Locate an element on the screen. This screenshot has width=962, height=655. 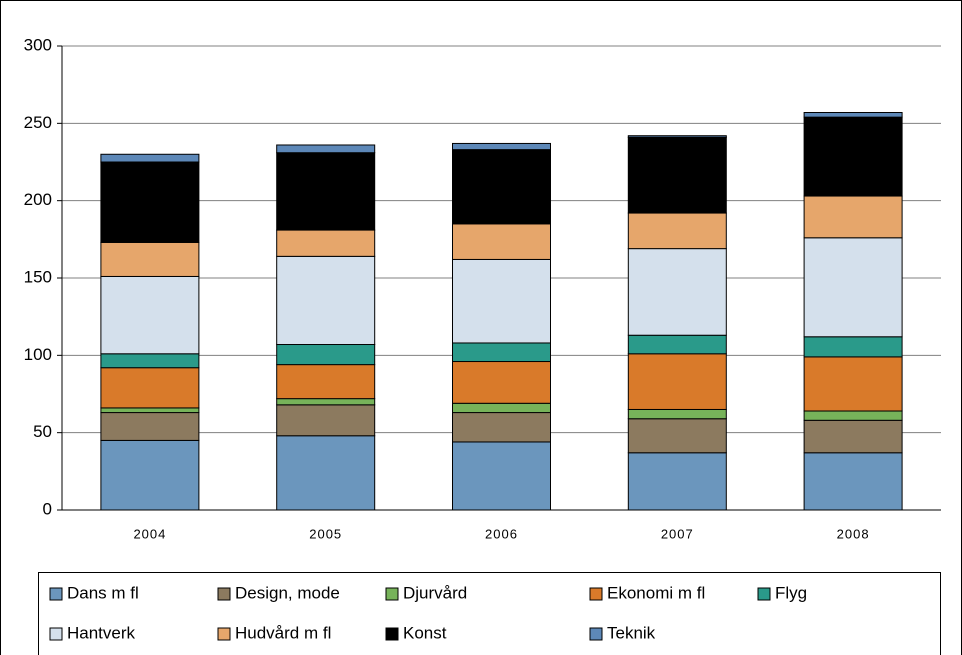
x-tick-label: 2006 is located at coordinates (501, 533).